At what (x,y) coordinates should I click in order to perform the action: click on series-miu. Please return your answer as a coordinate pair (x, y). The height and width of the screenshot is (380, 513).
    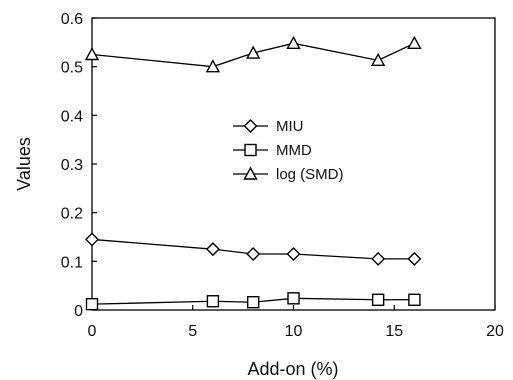
    Looking at the image, I should click on (253, 249).